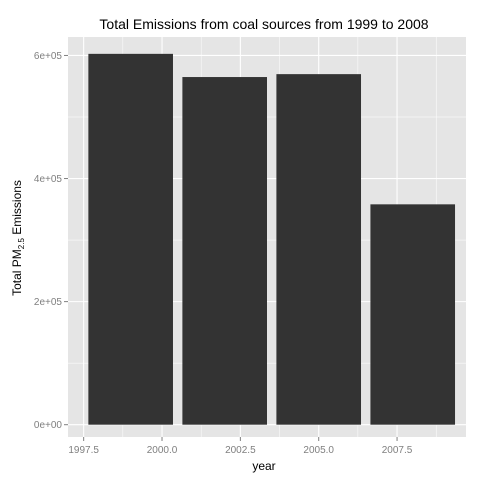 This screenshot has width=480, height=485. I want to click on x-tick-label: 2005.0, so click(318, 450).